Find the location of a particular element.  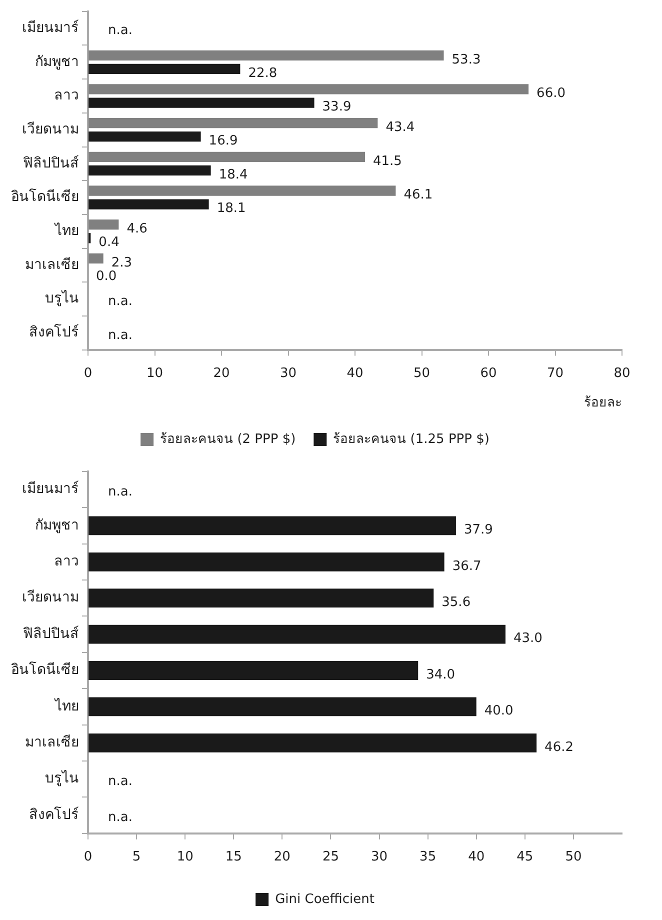

x-tick-label: 60 is located at coordinates (488, 373).